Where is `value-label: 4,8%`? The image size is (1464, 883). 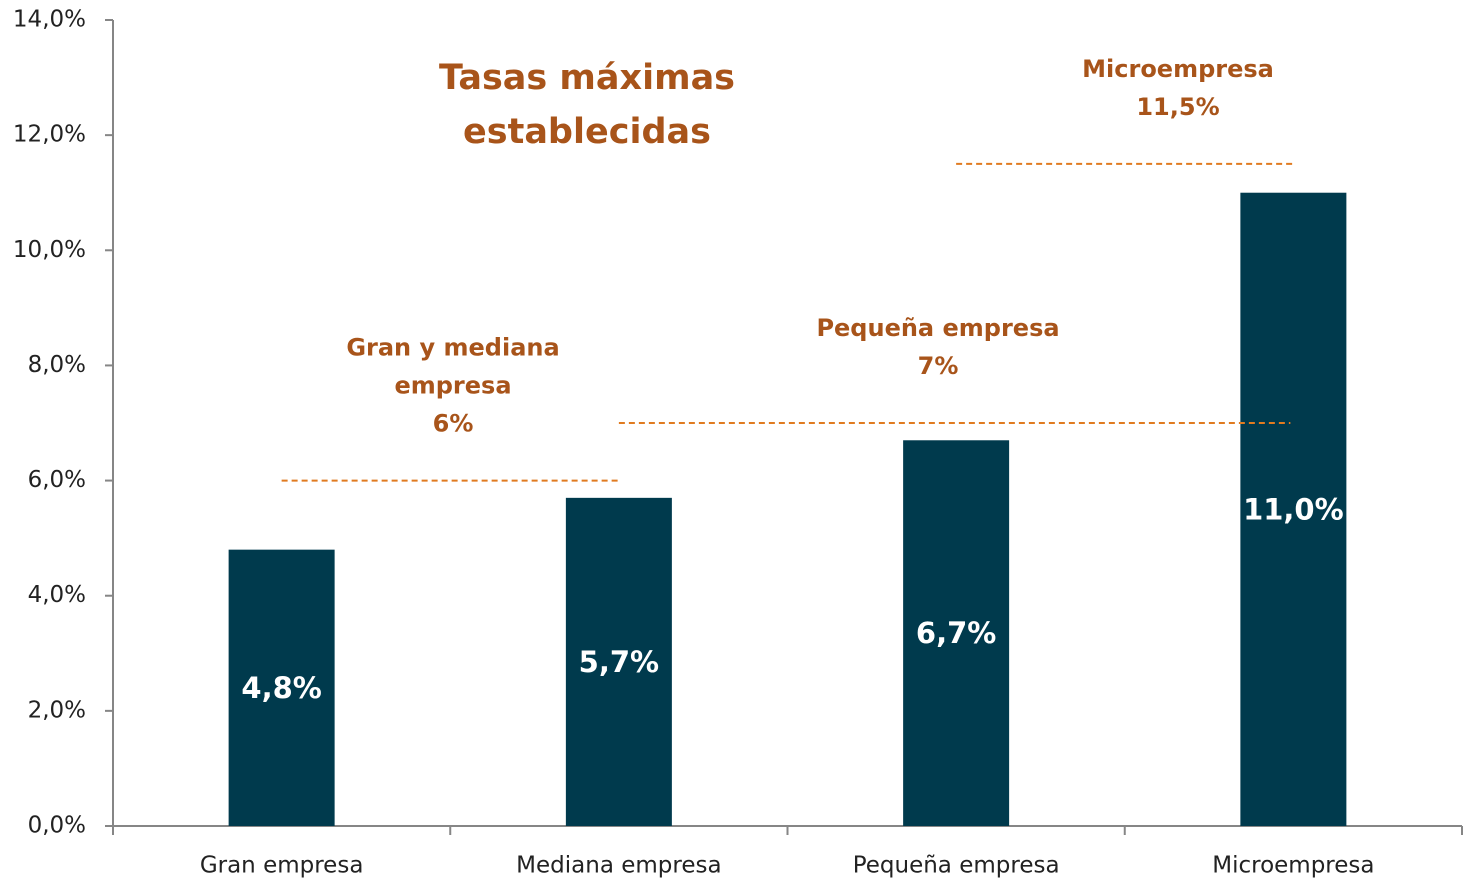
value-label: 4,8% is located at coordinates (281, 688).